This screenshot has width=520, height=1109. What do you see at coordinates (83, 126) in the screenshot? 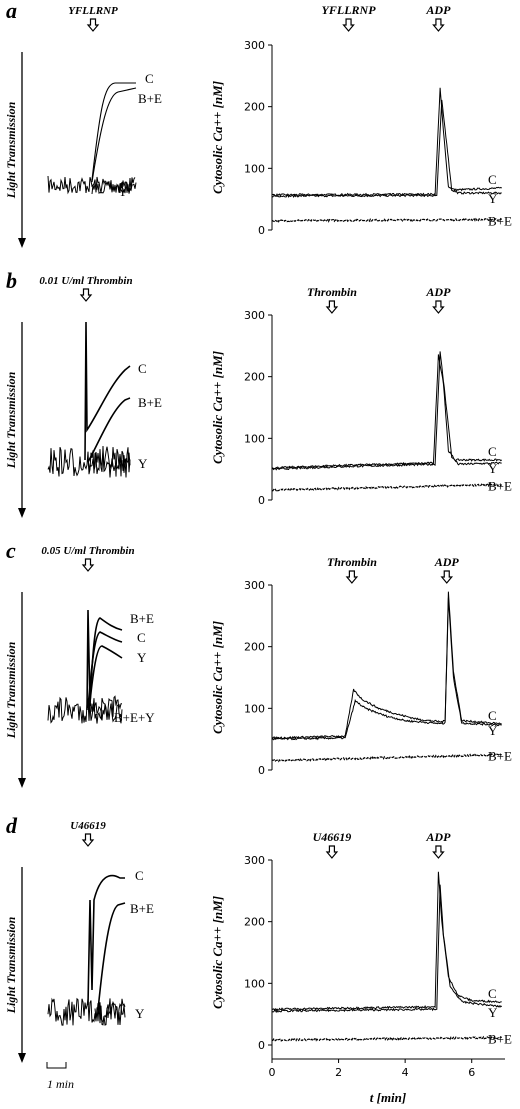
I see `light-transmission-plot: Light Transmission YFLLRNP C B+E Y` at bounding box center [83, 126].